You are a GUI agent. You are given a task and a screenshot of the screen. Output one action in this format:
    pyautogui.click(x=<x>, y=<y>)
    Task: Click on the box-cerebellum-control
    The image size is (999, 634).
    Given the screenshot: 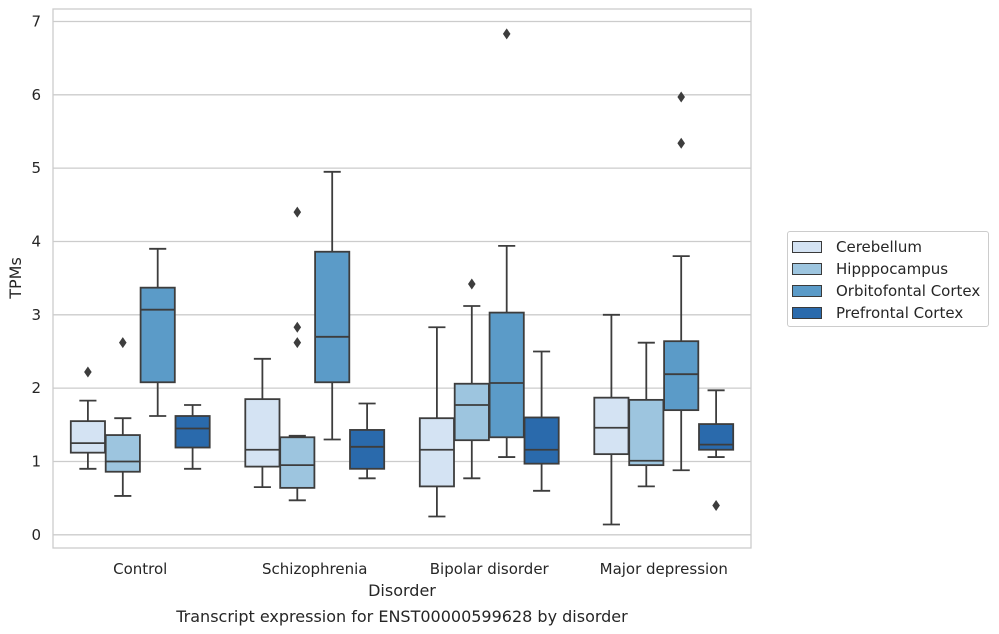 What is the action you would take?
    pyautogui.click(x=87, y=418)
    